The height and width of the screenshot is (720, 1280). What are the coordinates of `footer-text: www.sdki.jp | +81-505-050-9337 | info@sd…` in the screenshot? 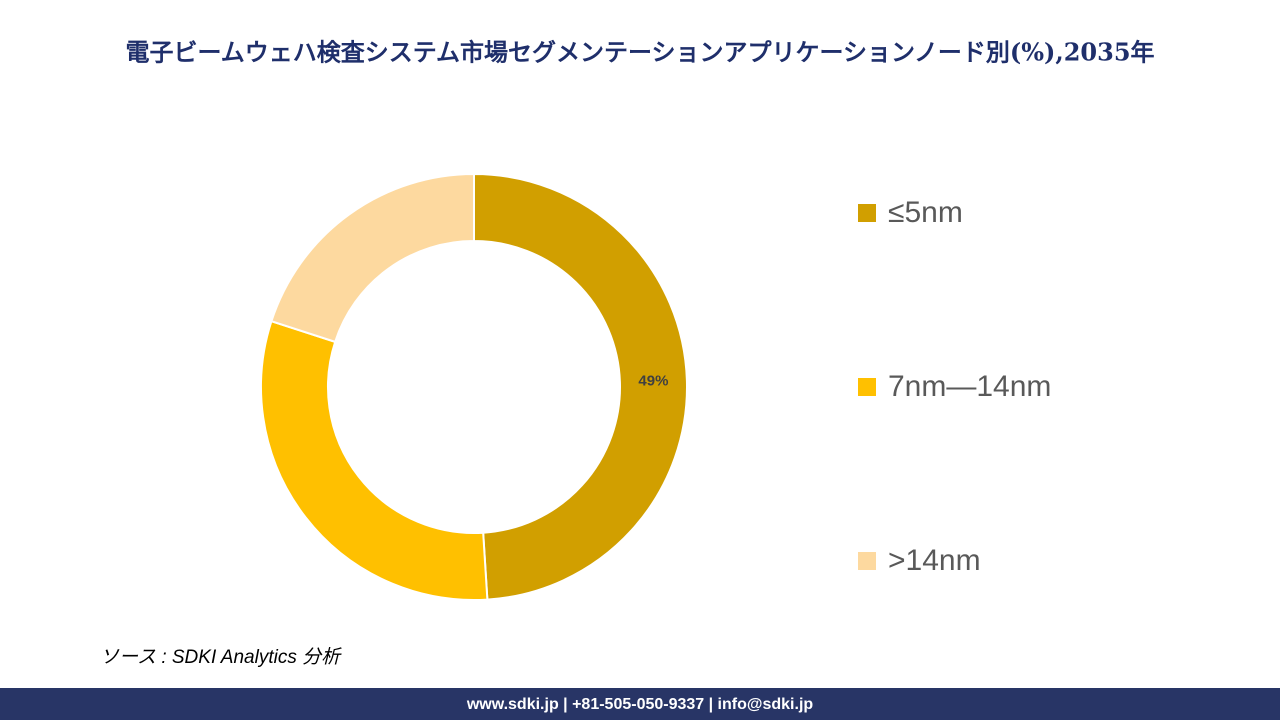 It's located at (640, 704).